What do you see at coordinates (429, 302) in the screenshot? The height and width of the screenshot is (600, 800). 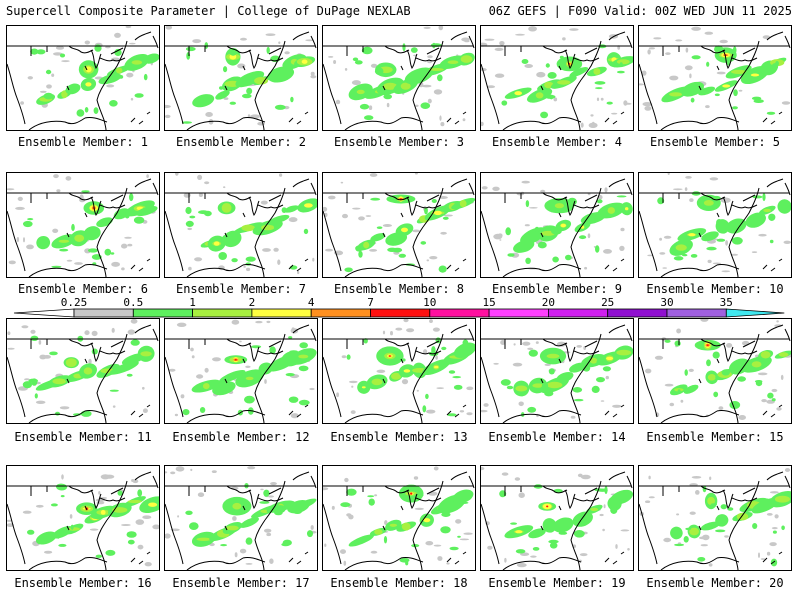 I see `legend-tick-label: 10` at bounding box center [429, 302].